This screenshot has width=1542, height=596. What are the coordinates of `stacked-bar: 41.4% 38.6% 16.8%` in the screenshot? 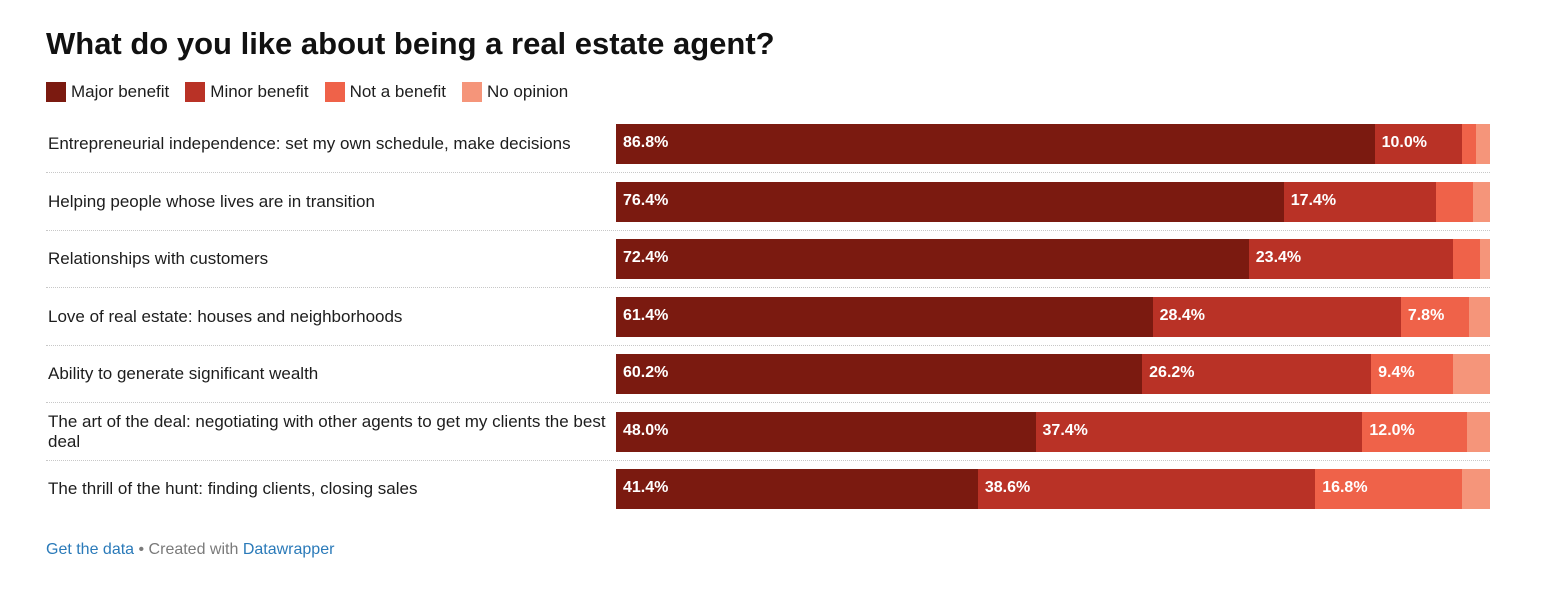 It's located at (1053, 489).